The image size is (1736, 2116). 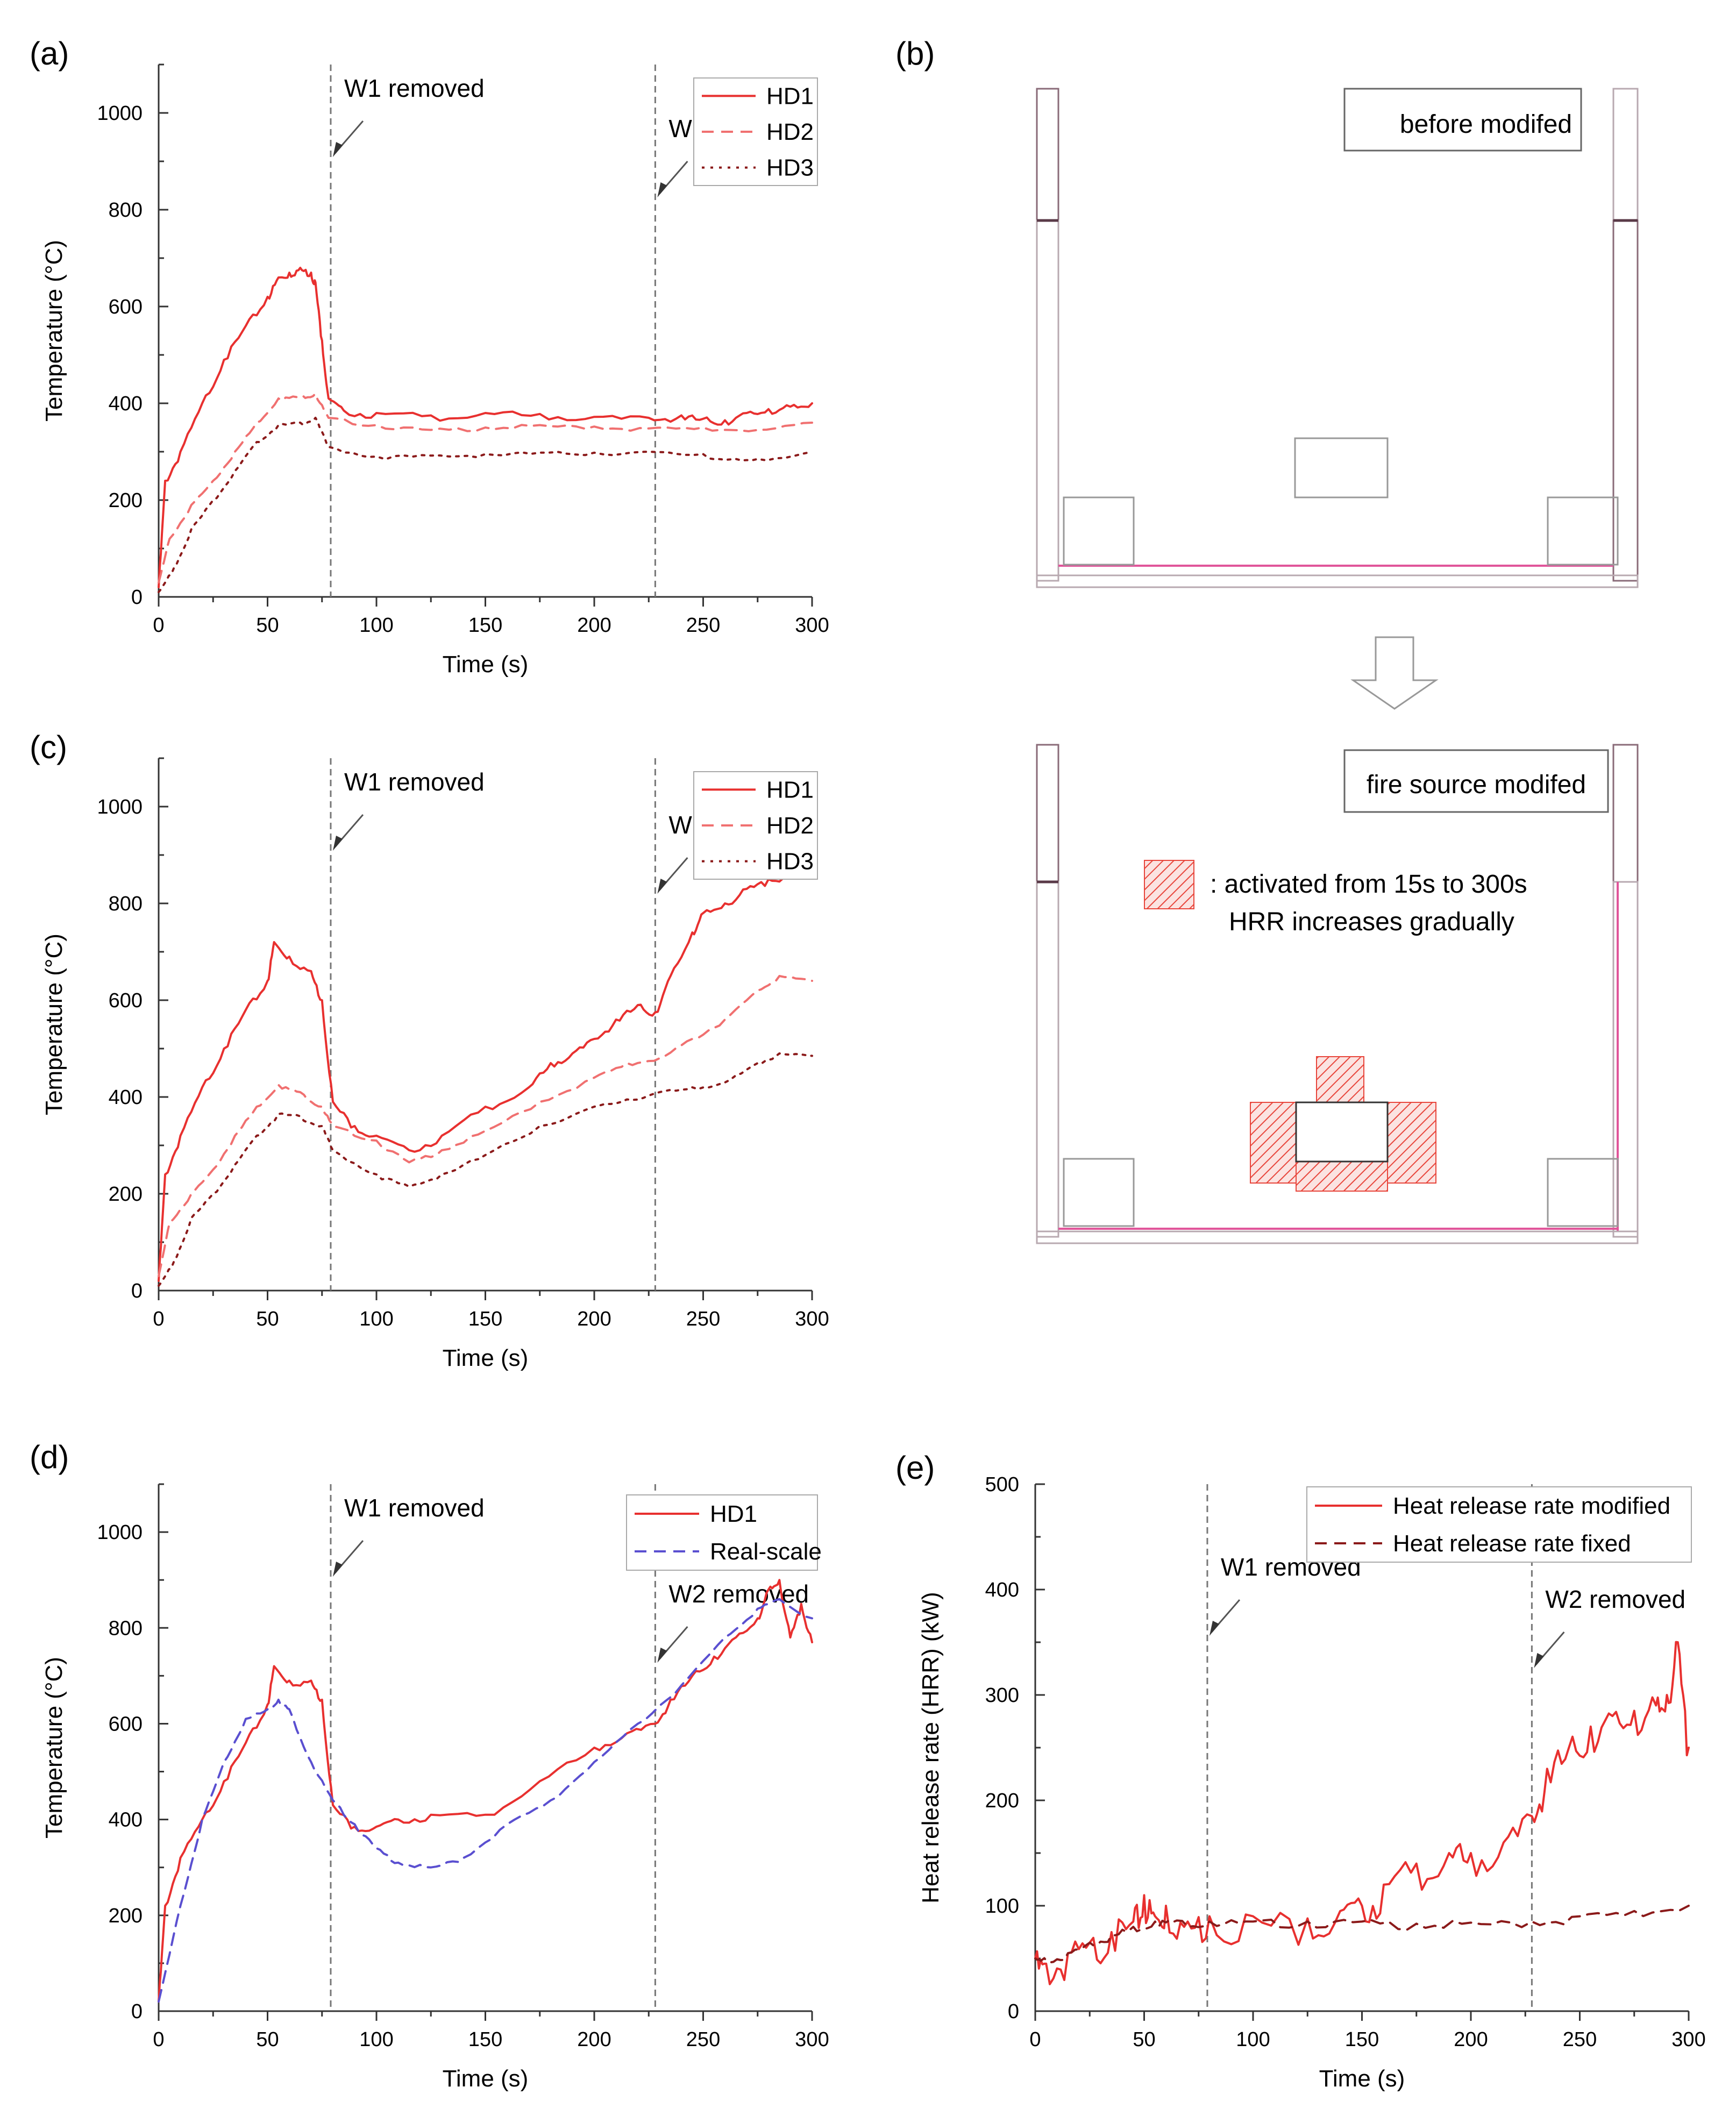 What do you see at coordinates (1486, 124) in the screenshot?
I see `before-label: before modifed` at bounding box center [1486, 124].